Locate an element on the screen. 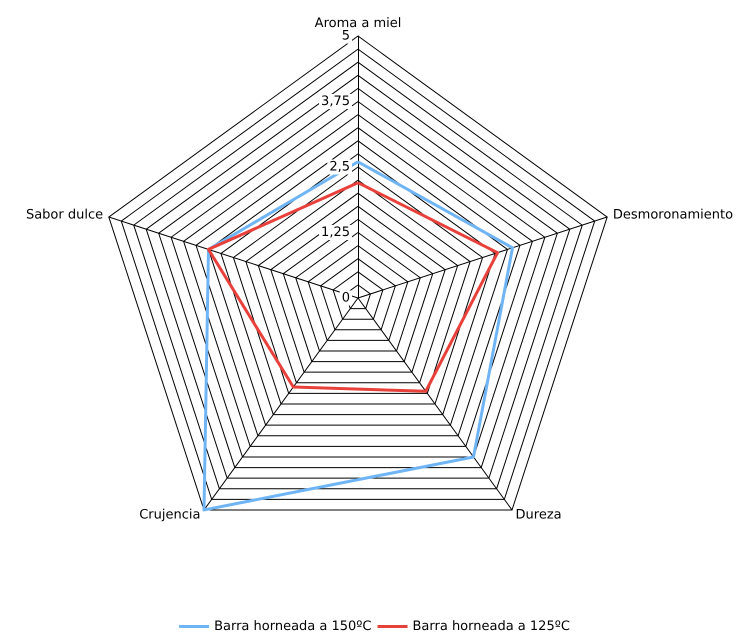 The image size is (749, 642). y-tick-label: 5 is located at coordinates (346, 36).